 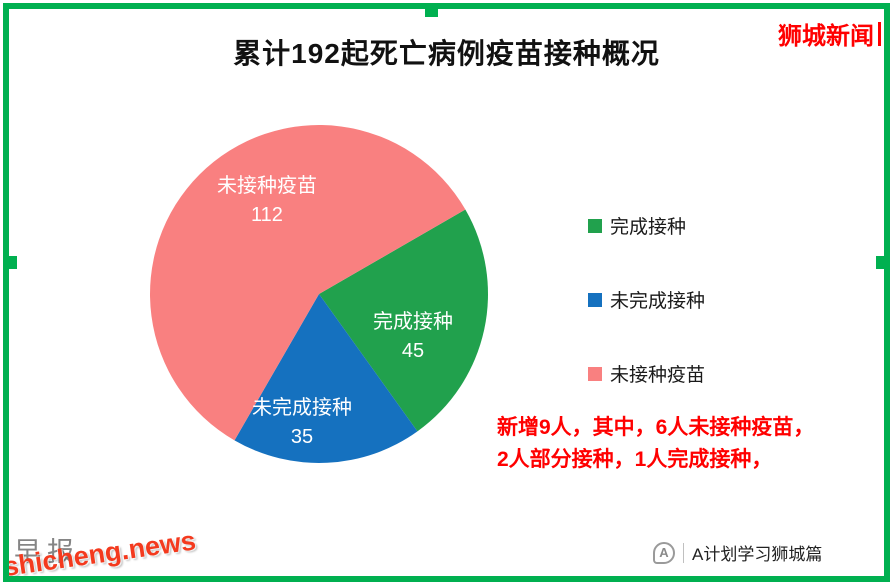 What do you see at coordinates (413, 337) in the screenshot?
I see `pie-label-fully-vaccinated: 完成接种 45` at bounding box center [413, 337].